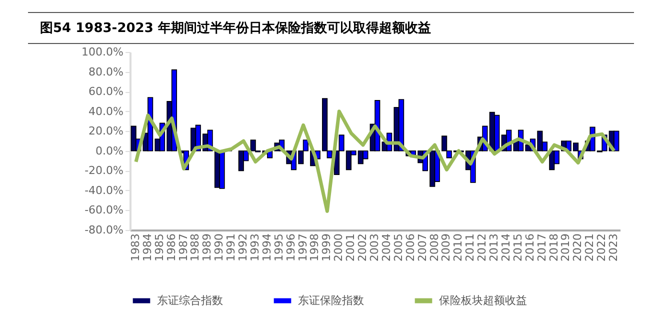 The image size is (654, 327). I want to click on legend-label: 东证保险指数, so click(331, 300).